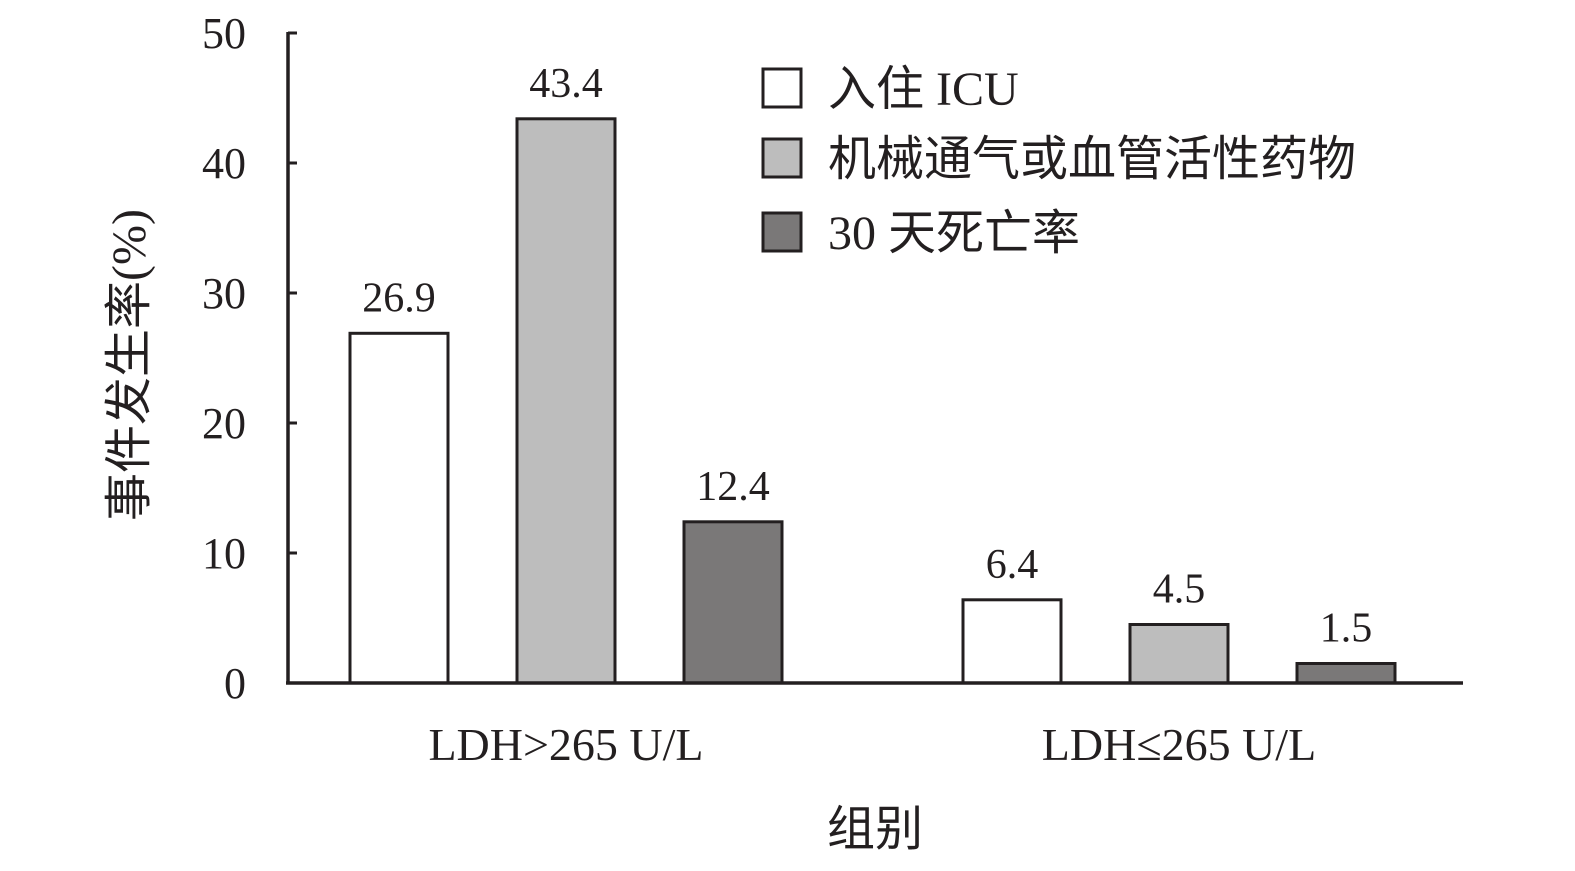 This screenshot has width=1575, height=871. What do you see at coordinates (224, 423) in the screenshot?
I see `y-tick-label: 20` at bounding box center [224, 423].